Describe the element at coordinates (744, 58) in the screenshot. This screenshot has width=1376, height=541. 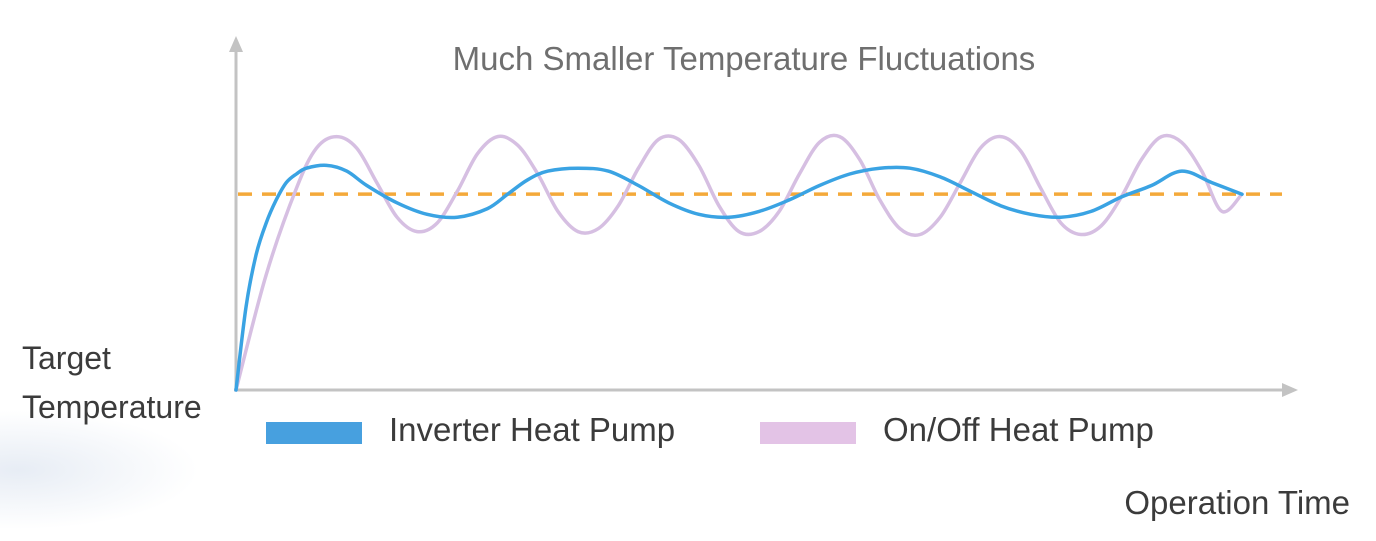
I see `chart-title: Much Smaller Temperature Fluctuations` at that location.